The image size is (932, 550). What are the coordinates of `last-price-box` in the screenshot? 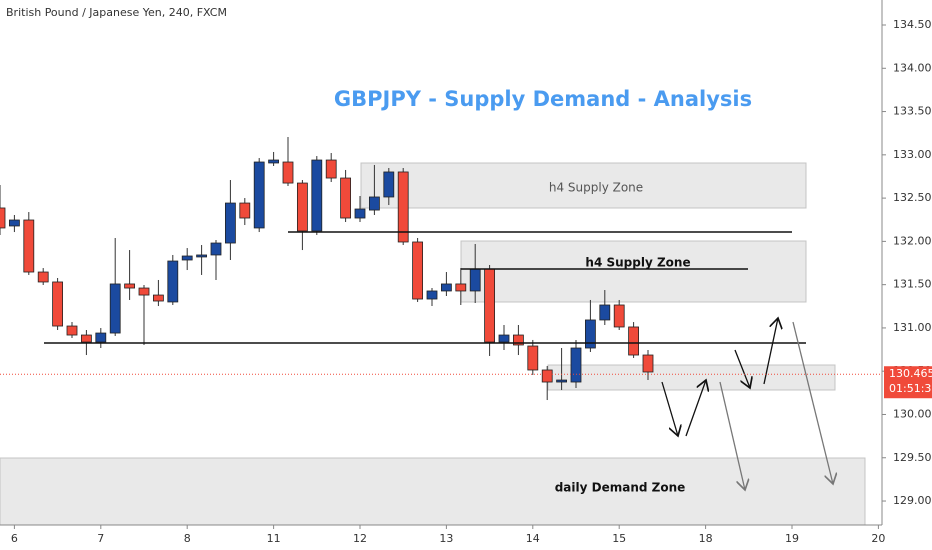 It's located at (908, 382).